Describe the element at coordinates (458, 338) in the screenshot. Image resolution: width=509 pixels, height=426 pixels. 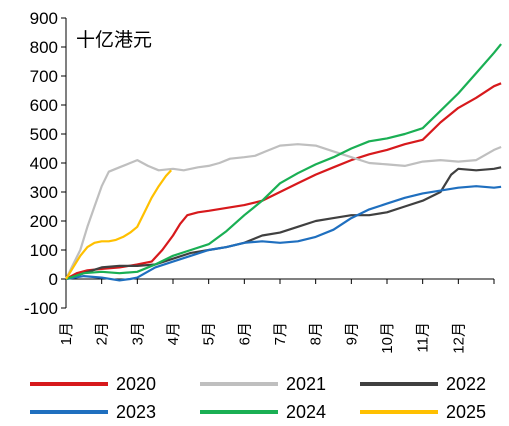
I see `x-tick-label: 12月` at that location.